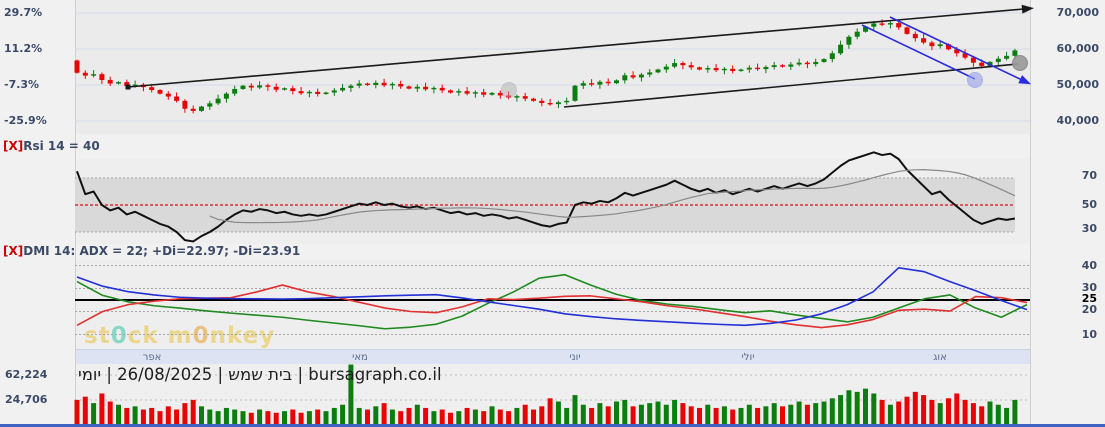  What do you see at coordinates (1089, 228) in the screenshot?
I see `rsi-scale-label: 30` at bounding box center [1089, 228].